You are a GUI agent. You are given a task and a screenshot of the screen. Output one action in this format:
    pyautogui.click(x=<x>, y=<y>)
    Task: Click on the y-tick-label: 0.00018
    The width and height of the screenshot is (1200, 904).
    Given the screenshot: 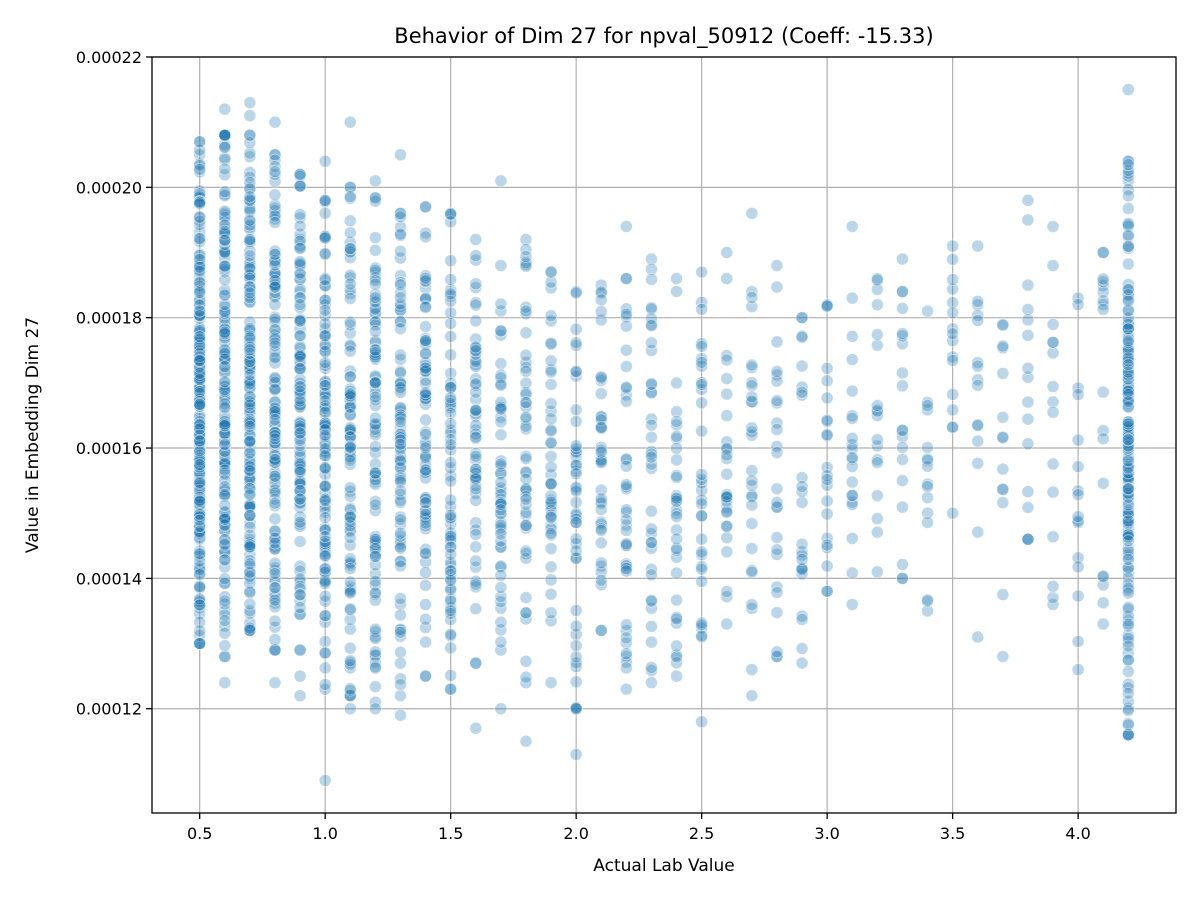 What is the action you would take?
    pyautogui.click(x=109, y=318)
    